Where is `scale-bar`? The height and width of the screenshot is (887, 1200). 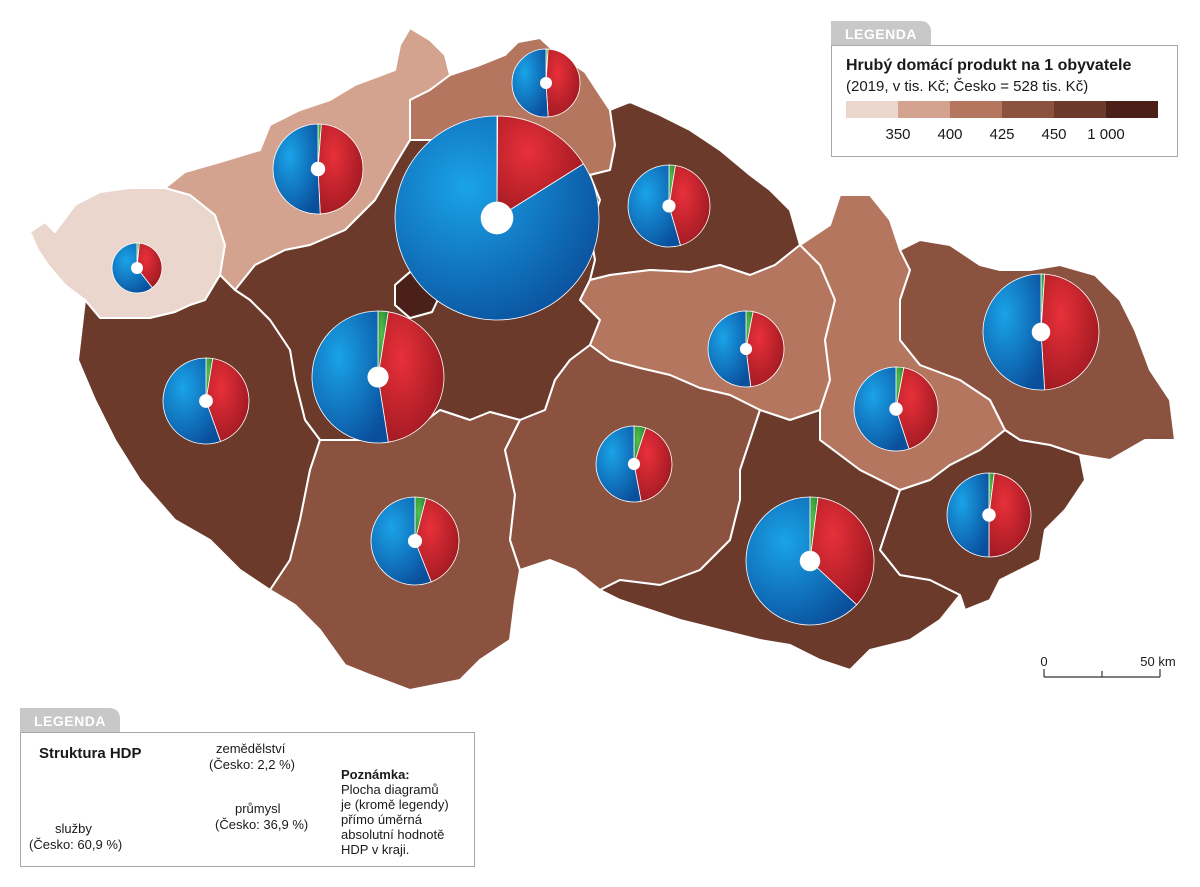 scale-bar is located at coordinates (1102, 673).